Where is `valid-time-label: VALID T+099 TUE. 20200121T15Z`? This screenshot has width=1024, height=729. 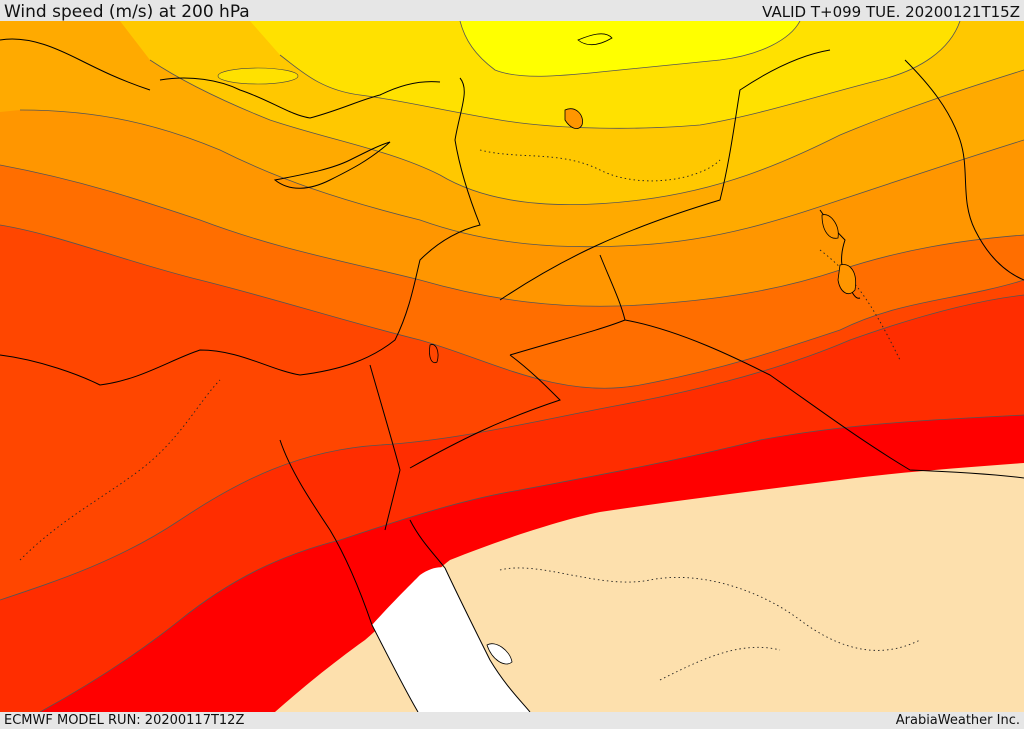
valid-time-label: VALID T+099 TUE. 20200121T15Z is located at coordinates (891, 12).